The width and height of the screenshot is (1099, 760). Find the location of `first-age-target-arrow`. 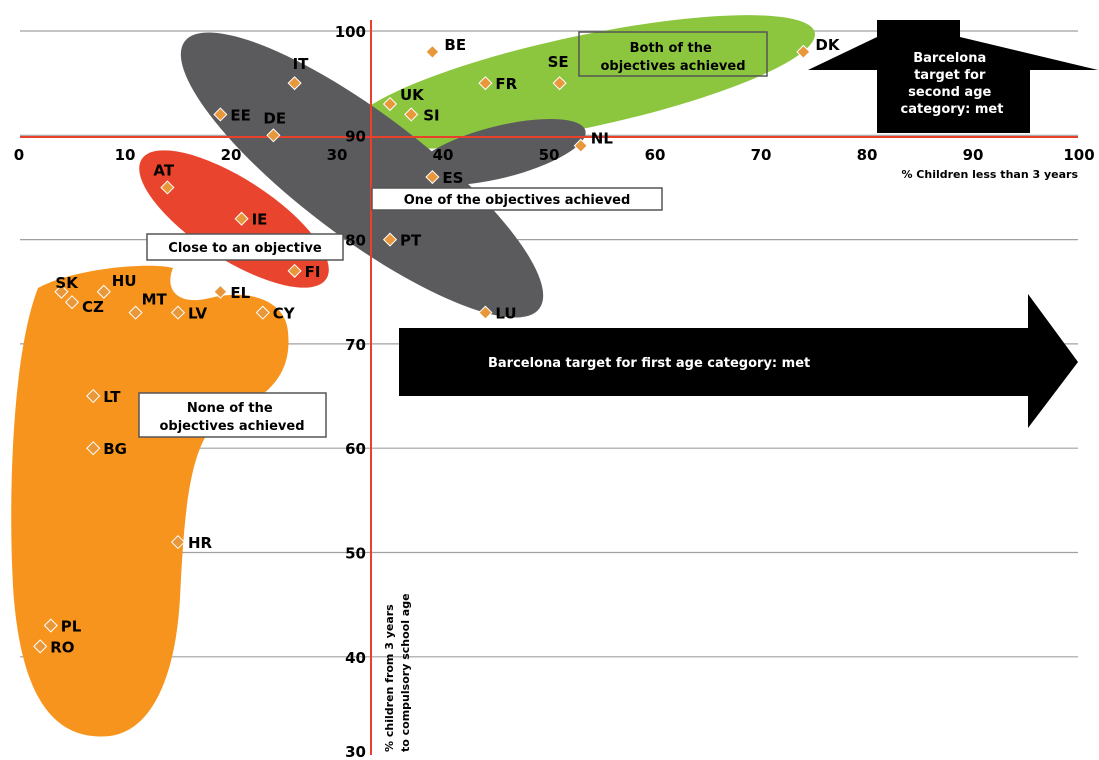

first-age-target-arrow is located at coordinates (738, 361).